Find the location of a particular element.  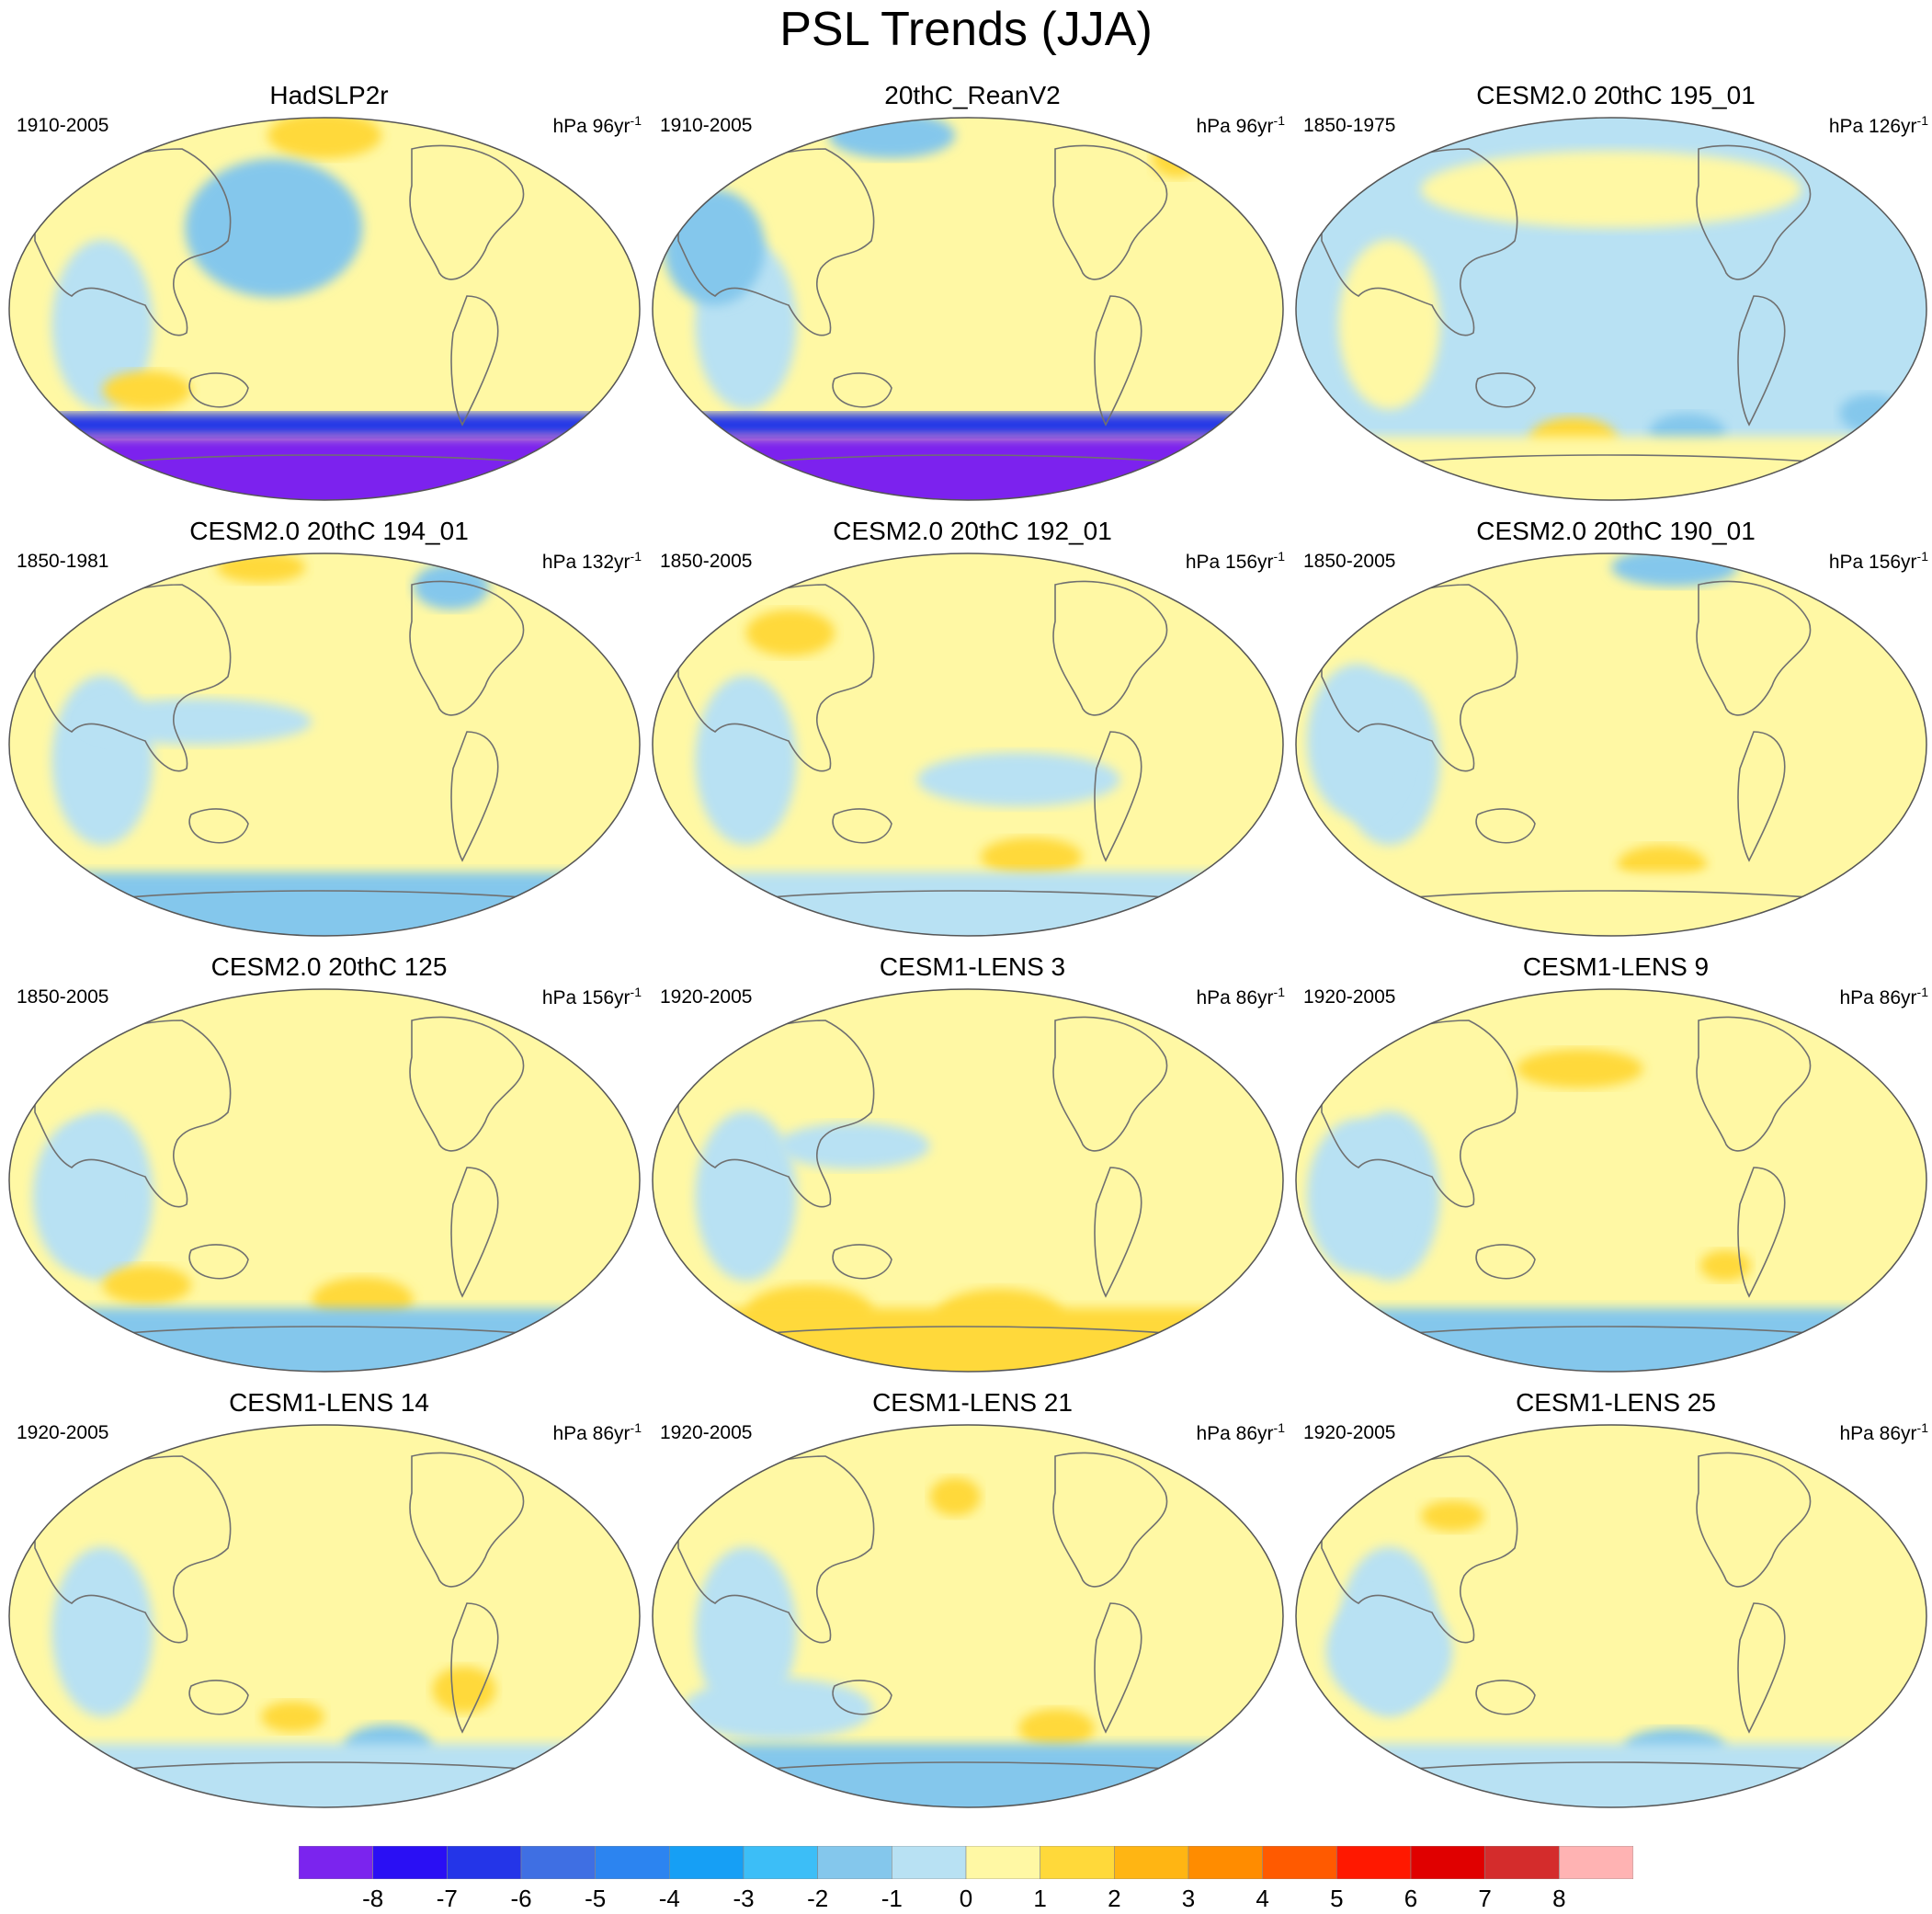

panel-units: hPa 86yr-1 is located at coordinates (1884, 996).